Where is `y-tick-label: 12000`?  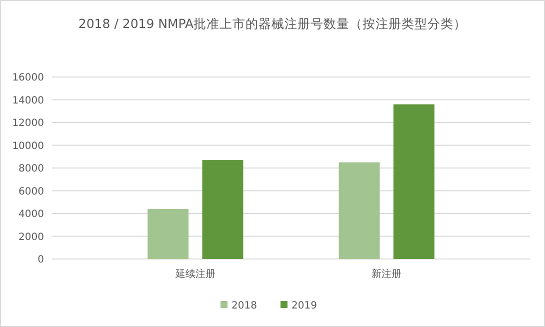 y-tick-label: 12000 is located at coordinates (28, 123).